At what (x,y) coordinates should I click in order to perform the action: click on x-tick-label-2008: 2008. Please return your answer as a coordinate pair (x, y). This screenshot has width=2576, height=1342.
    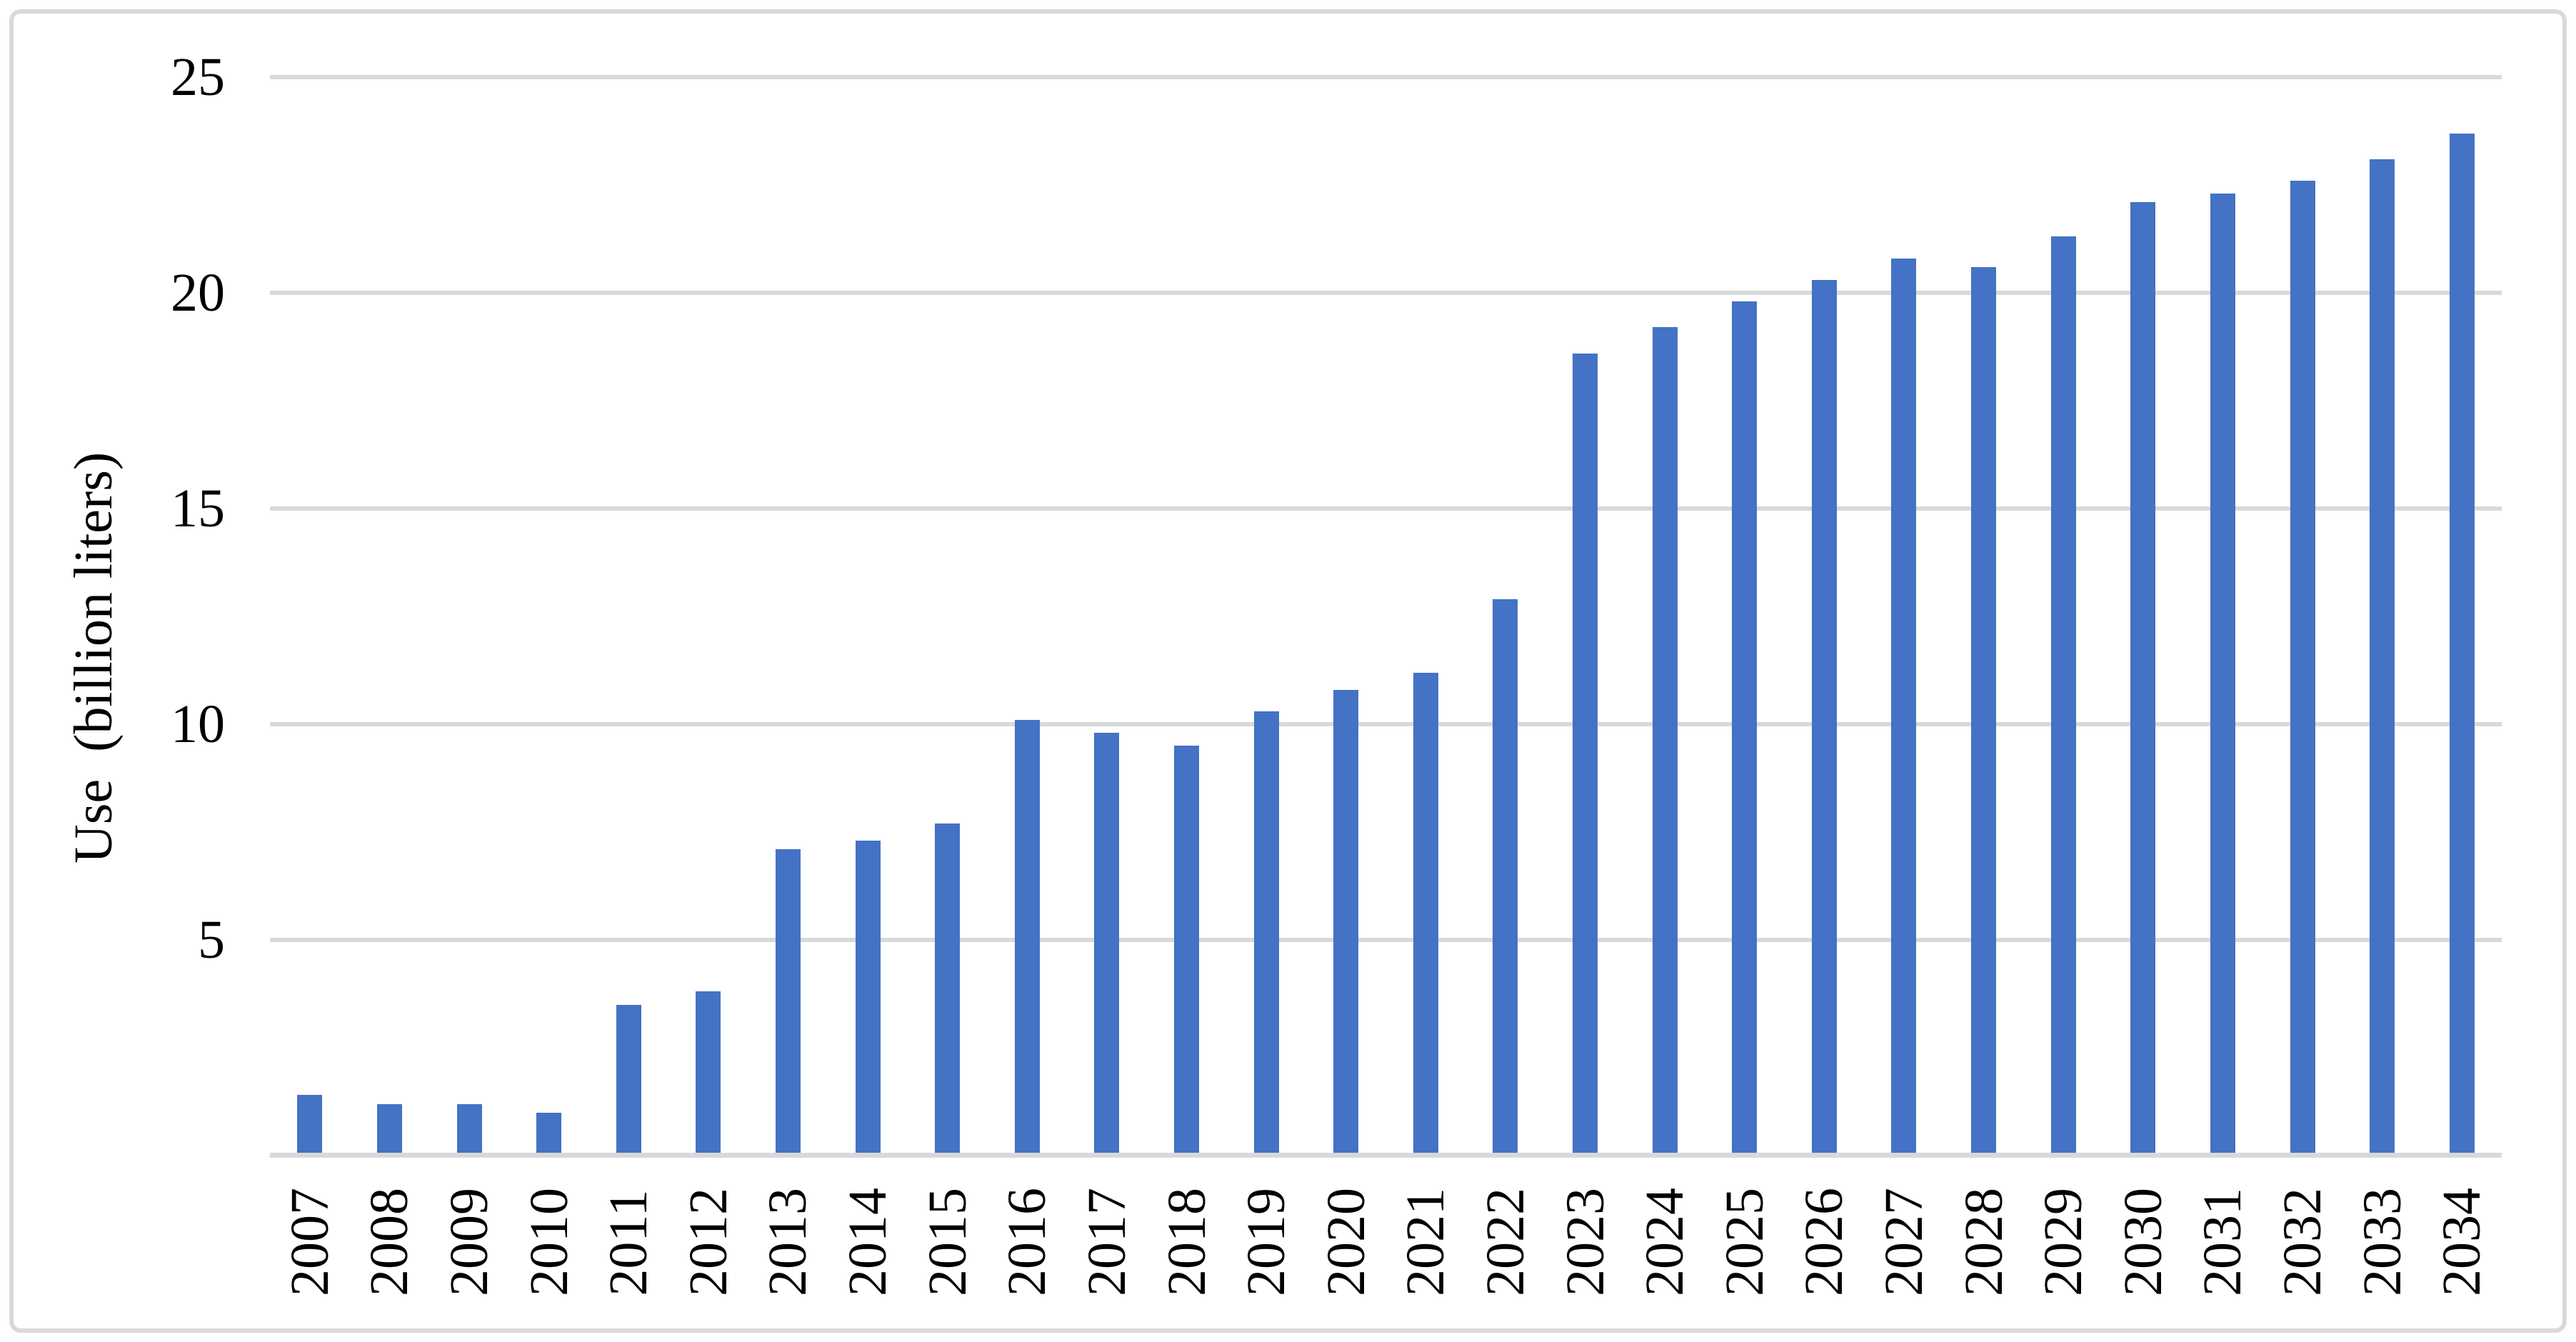
    Looking at the image, I should click on (389, 1242).